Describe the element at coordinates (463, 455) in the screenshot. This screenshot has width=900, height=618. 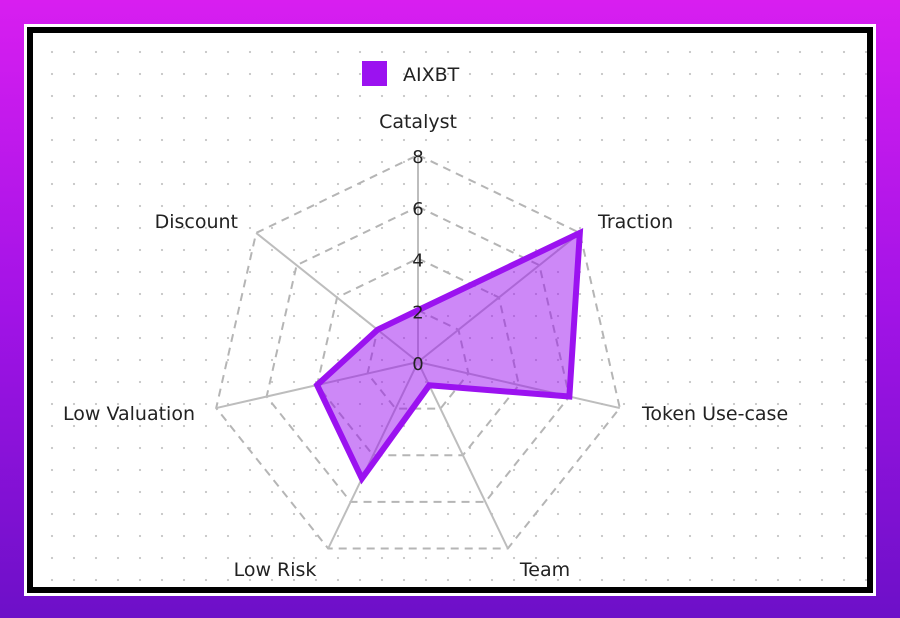
I see `axis-line` at that location.